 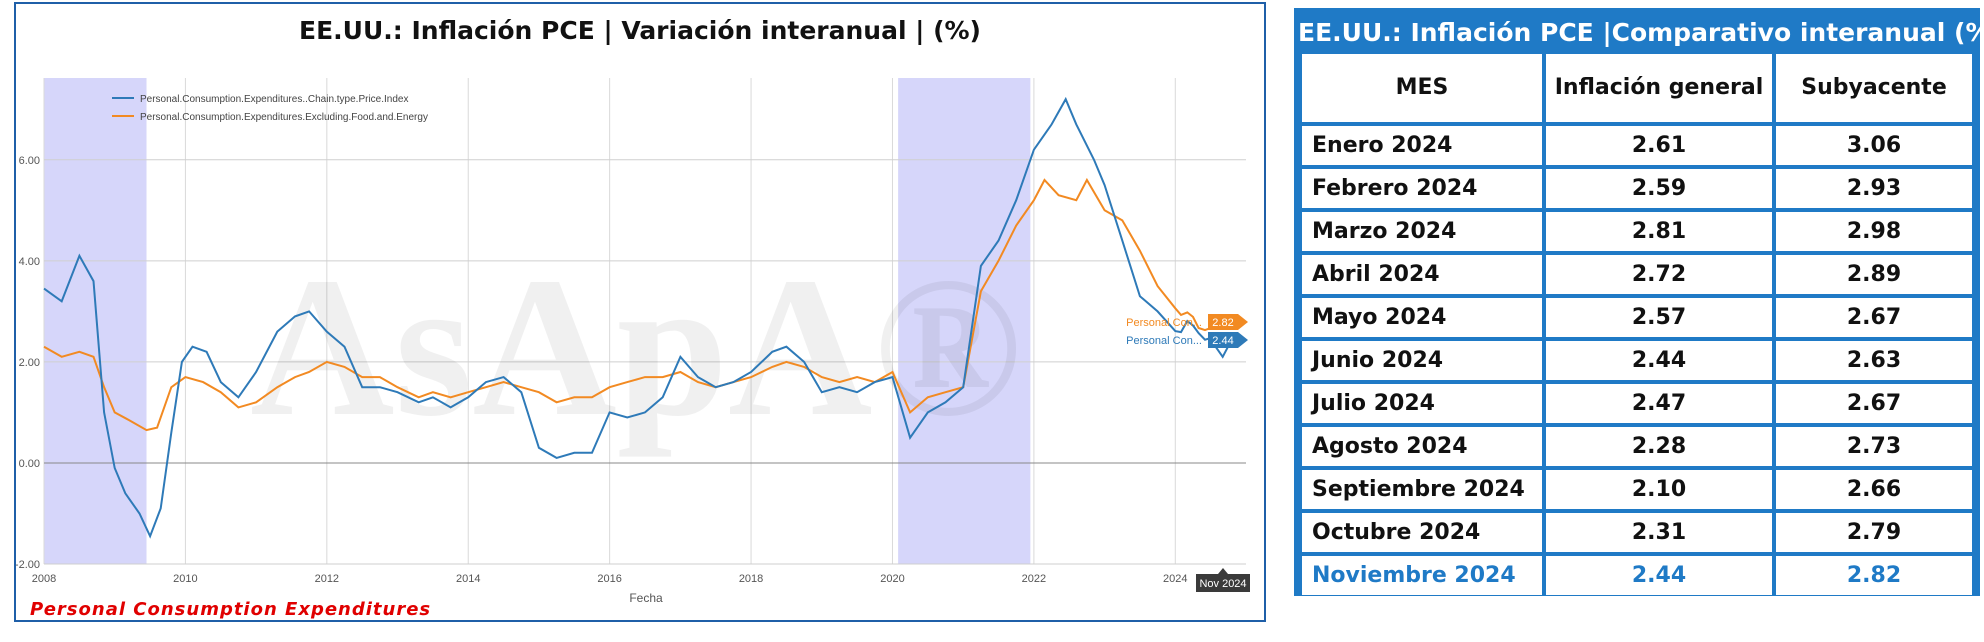 What do you see at coordinates (1874, 231) in the screenshot?
I see `cell-subyacente: 2.98` at bounding box center [1874, 231].